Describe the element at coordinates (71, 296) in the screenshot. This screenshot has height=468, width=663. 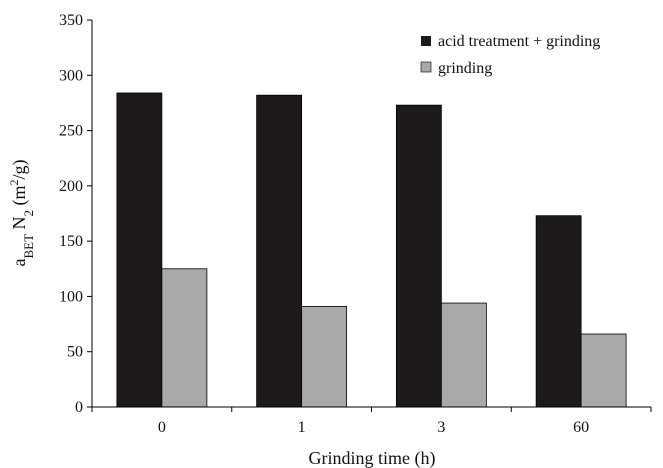
I see `y-tick-label: 100` at that location.